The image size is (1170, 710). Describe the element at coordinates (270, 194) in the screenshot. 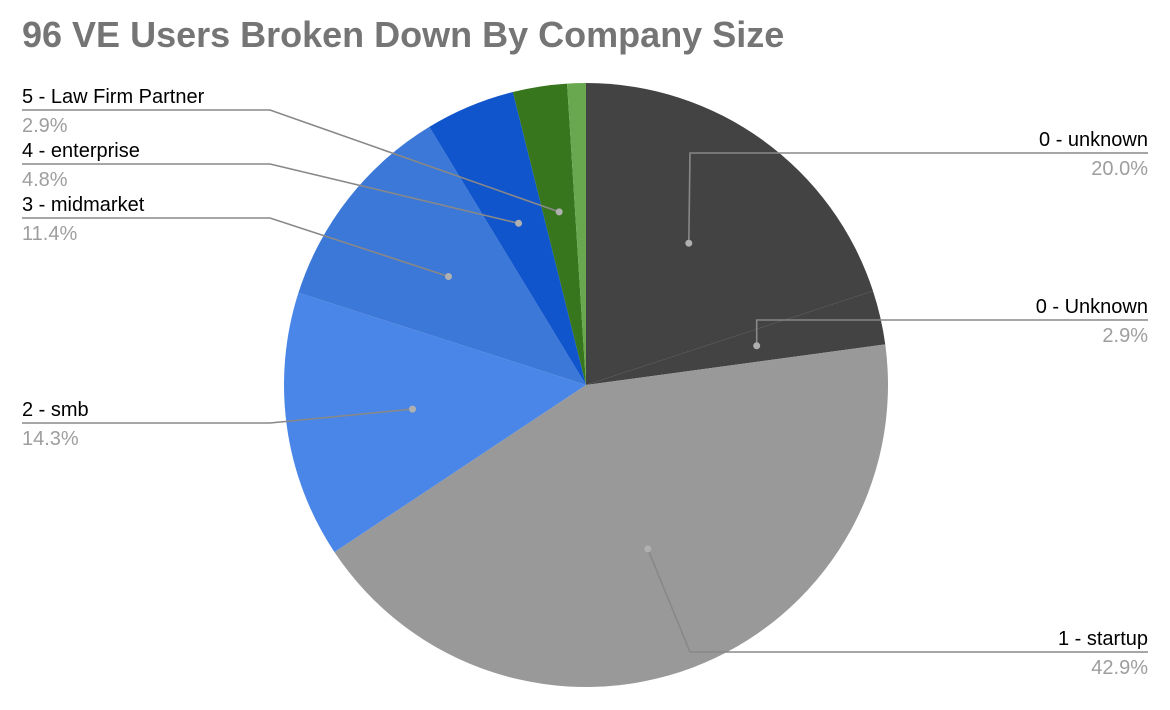

I see `leader-line-4-enterprise` at that location.